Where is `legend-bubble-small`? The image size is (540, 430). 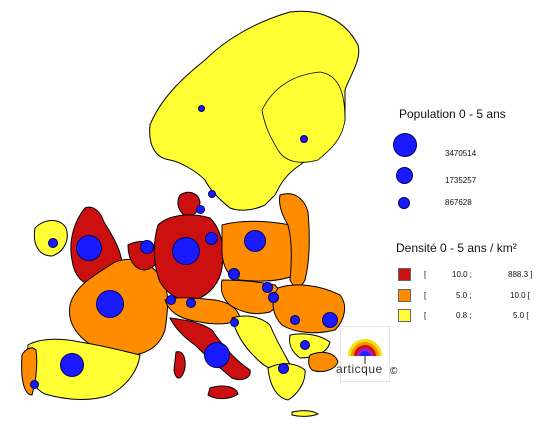 legend-bubble-small is located at coordinates (404, 203).